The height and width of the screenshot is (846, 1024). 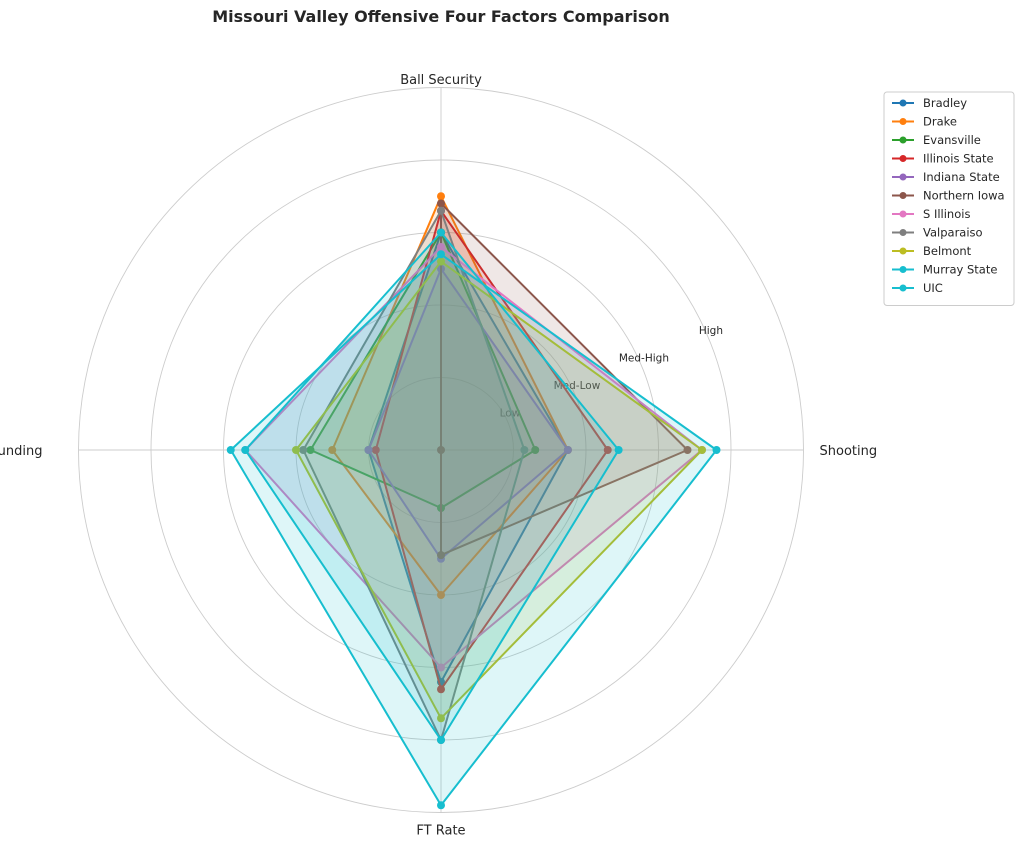 I want to click on legend-box, so click(x=949, y=198).